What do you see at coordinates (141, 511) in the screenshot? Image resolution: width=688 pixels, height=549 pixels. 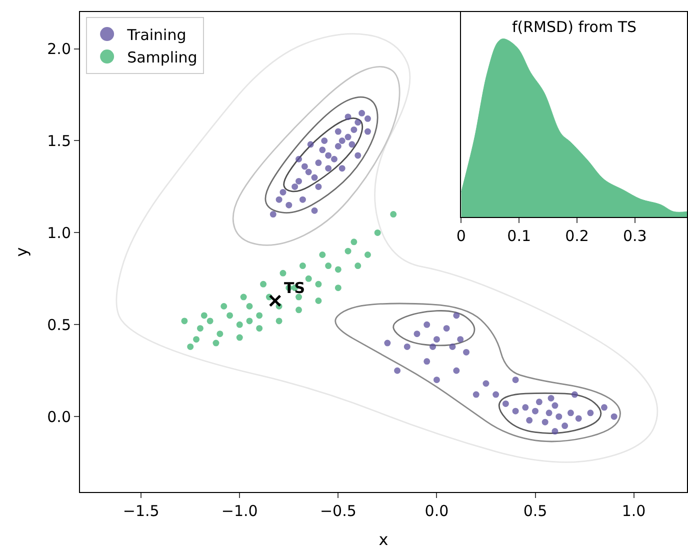 I see `x-tick-label: −1.5` at bounding box center [141, 511].